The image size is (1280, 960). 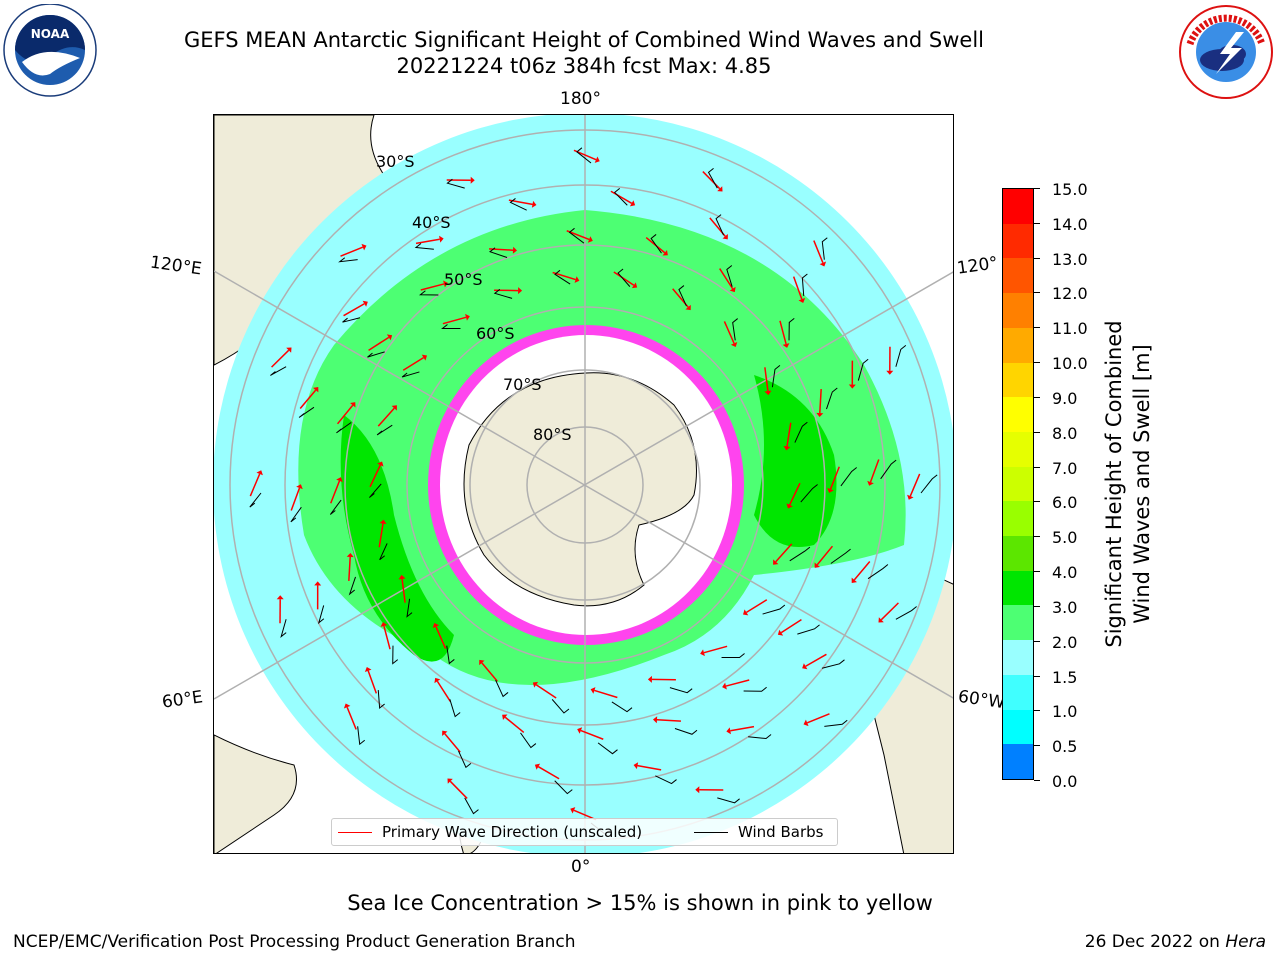 I want to click on colorbar-label-line2: Wind Waves and Swell [m], so click(x=1142, y=484).